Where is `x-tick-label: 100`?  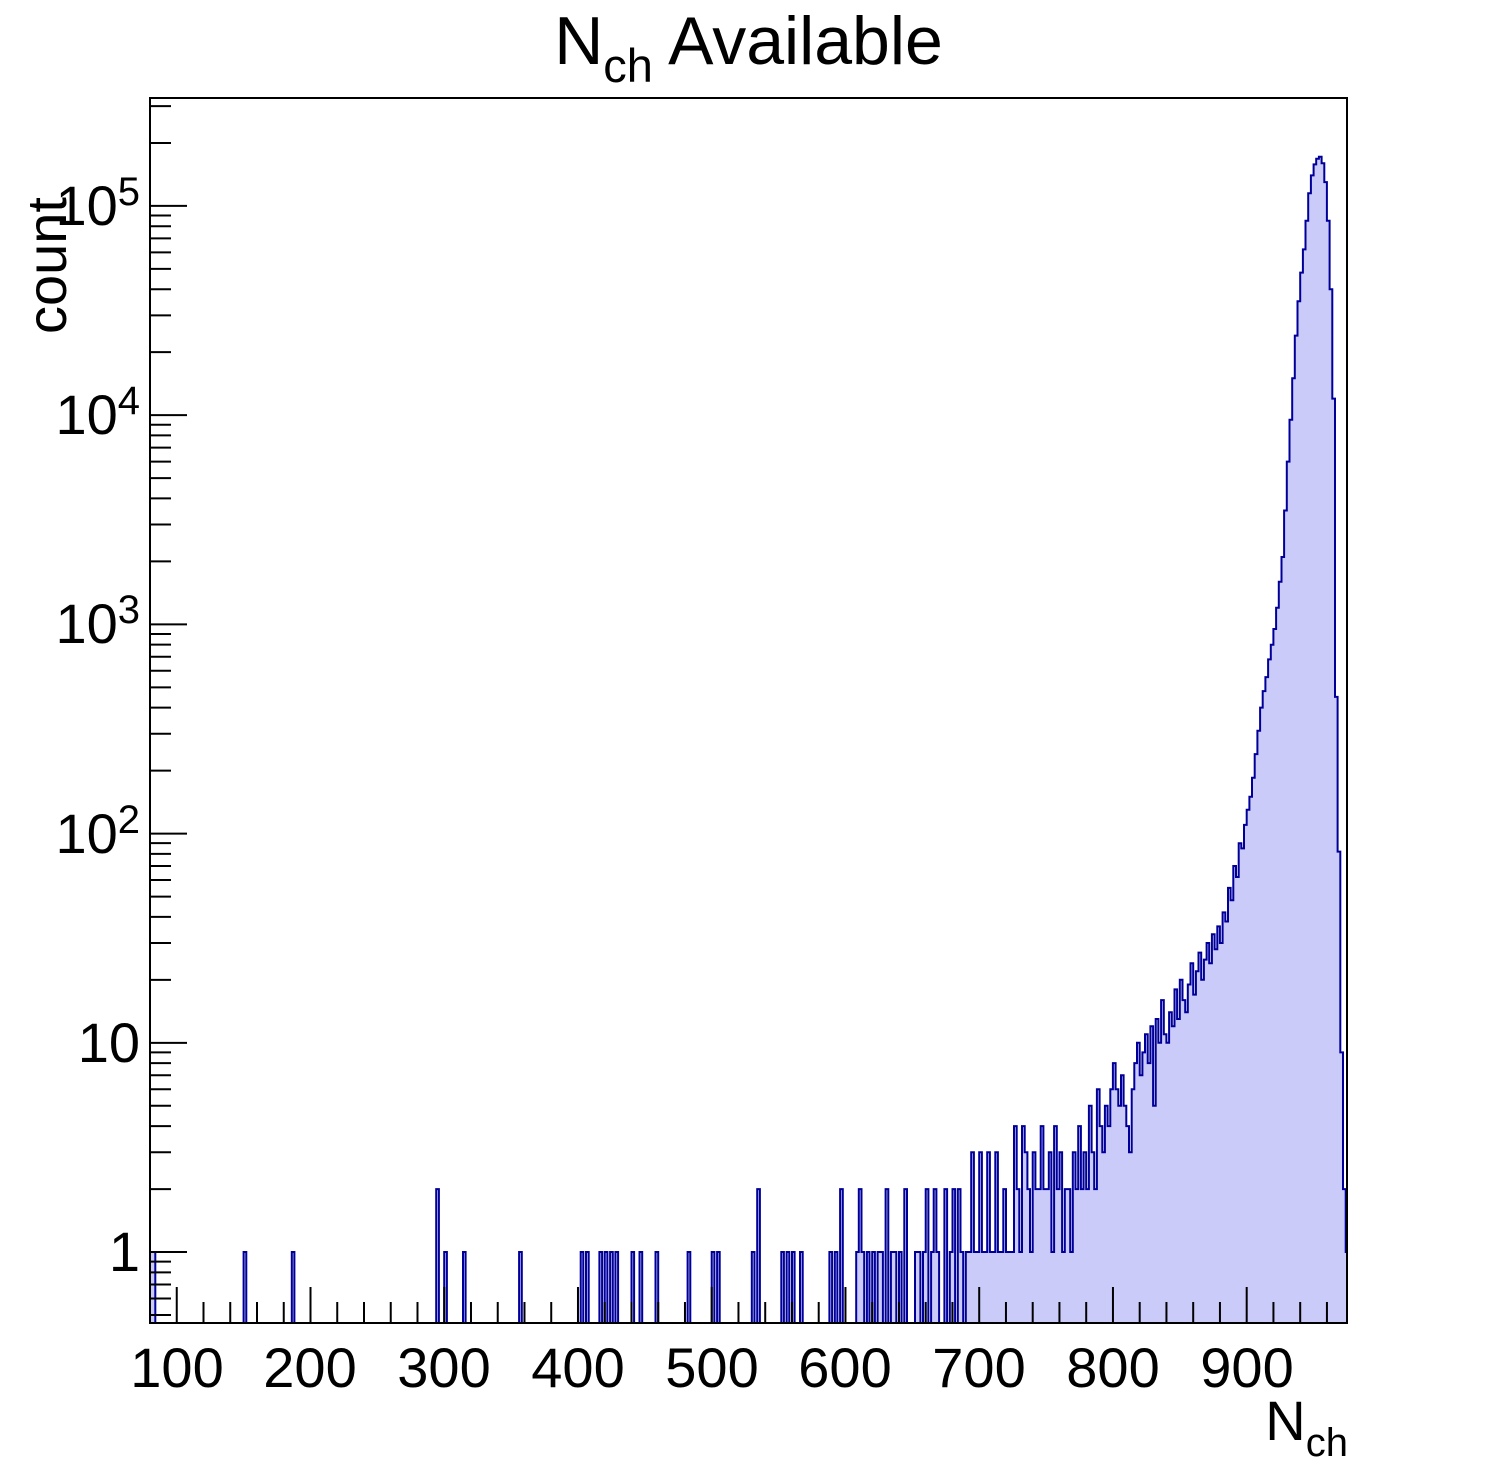 x-tick-label: 100 is located at coordinates (177, 1367).